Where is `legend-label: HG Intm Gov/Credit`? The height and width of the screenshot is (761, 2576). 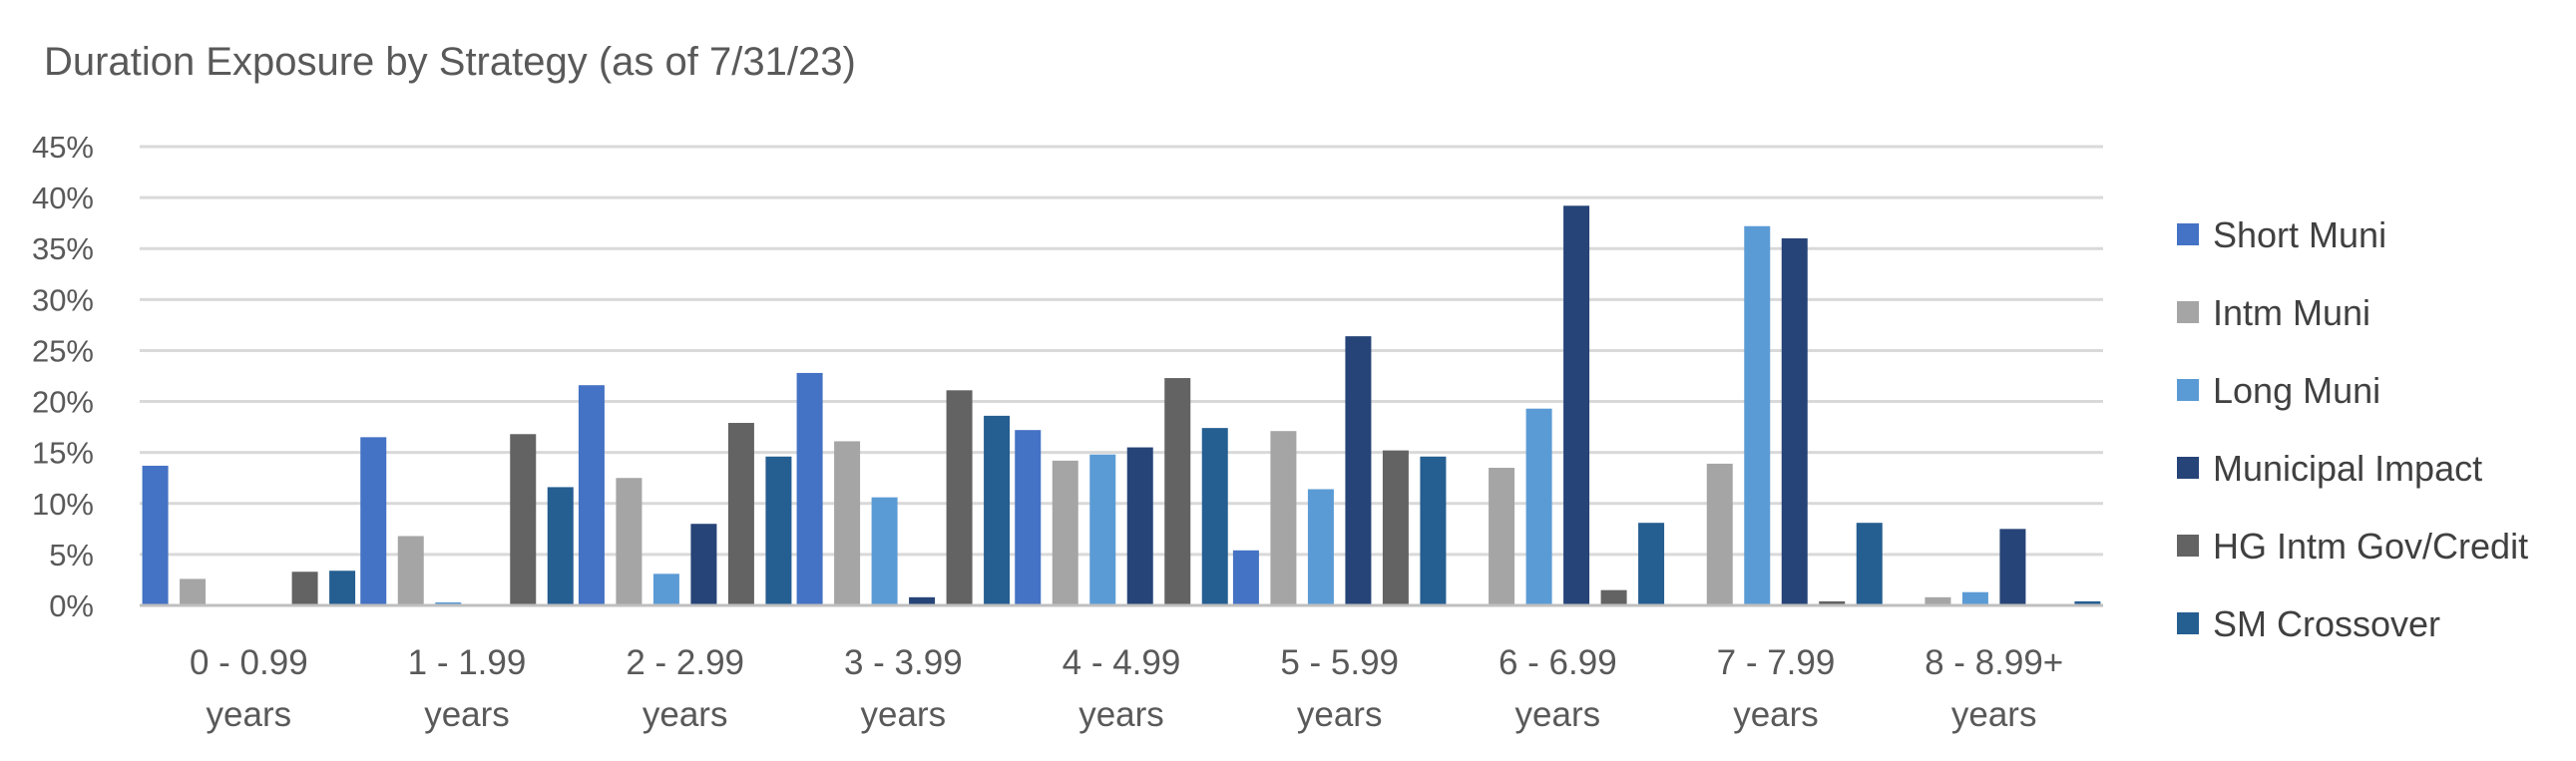 legend-label: HG Intm Gov/Credit is located at coordinates (2370, 546).